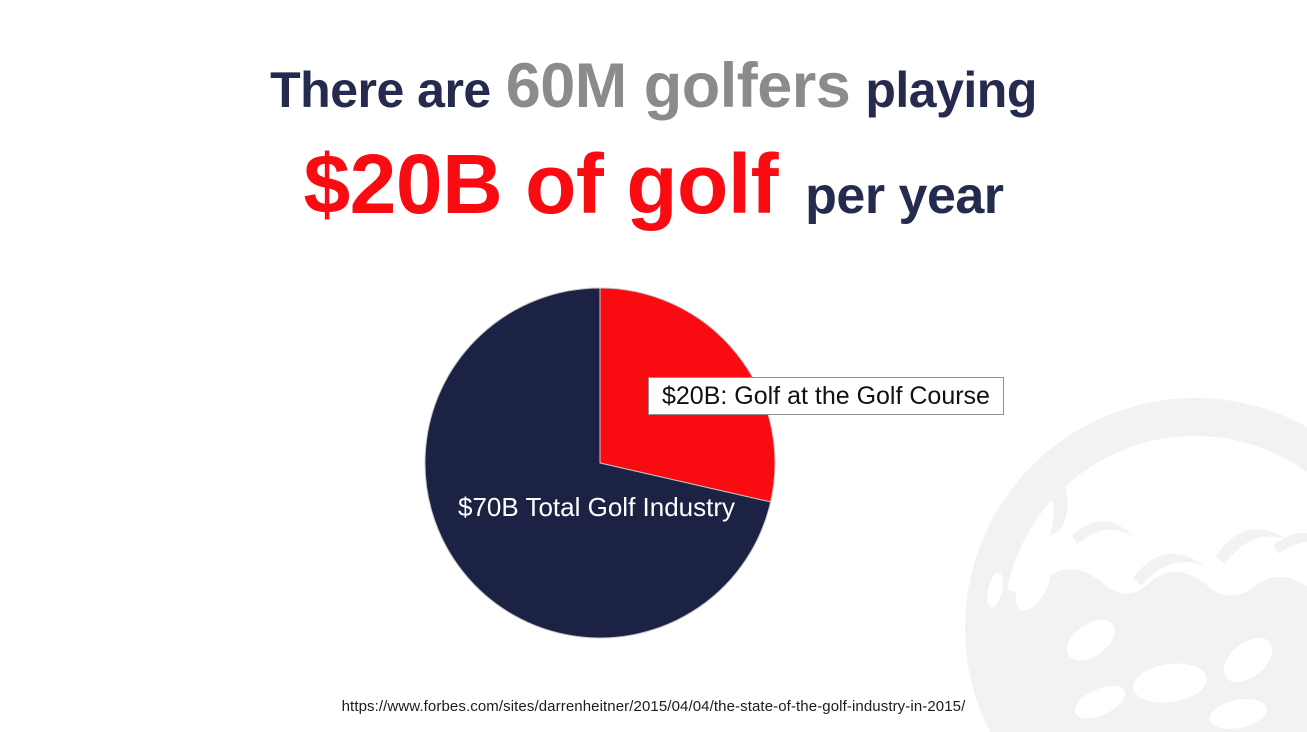 Image resolution: width=1307 pixels, height=732 pixels. Describe the element at coordinates (541, 184) in the screenshot. I see `headline-line2-emphasis: $20B of golf` at that location.